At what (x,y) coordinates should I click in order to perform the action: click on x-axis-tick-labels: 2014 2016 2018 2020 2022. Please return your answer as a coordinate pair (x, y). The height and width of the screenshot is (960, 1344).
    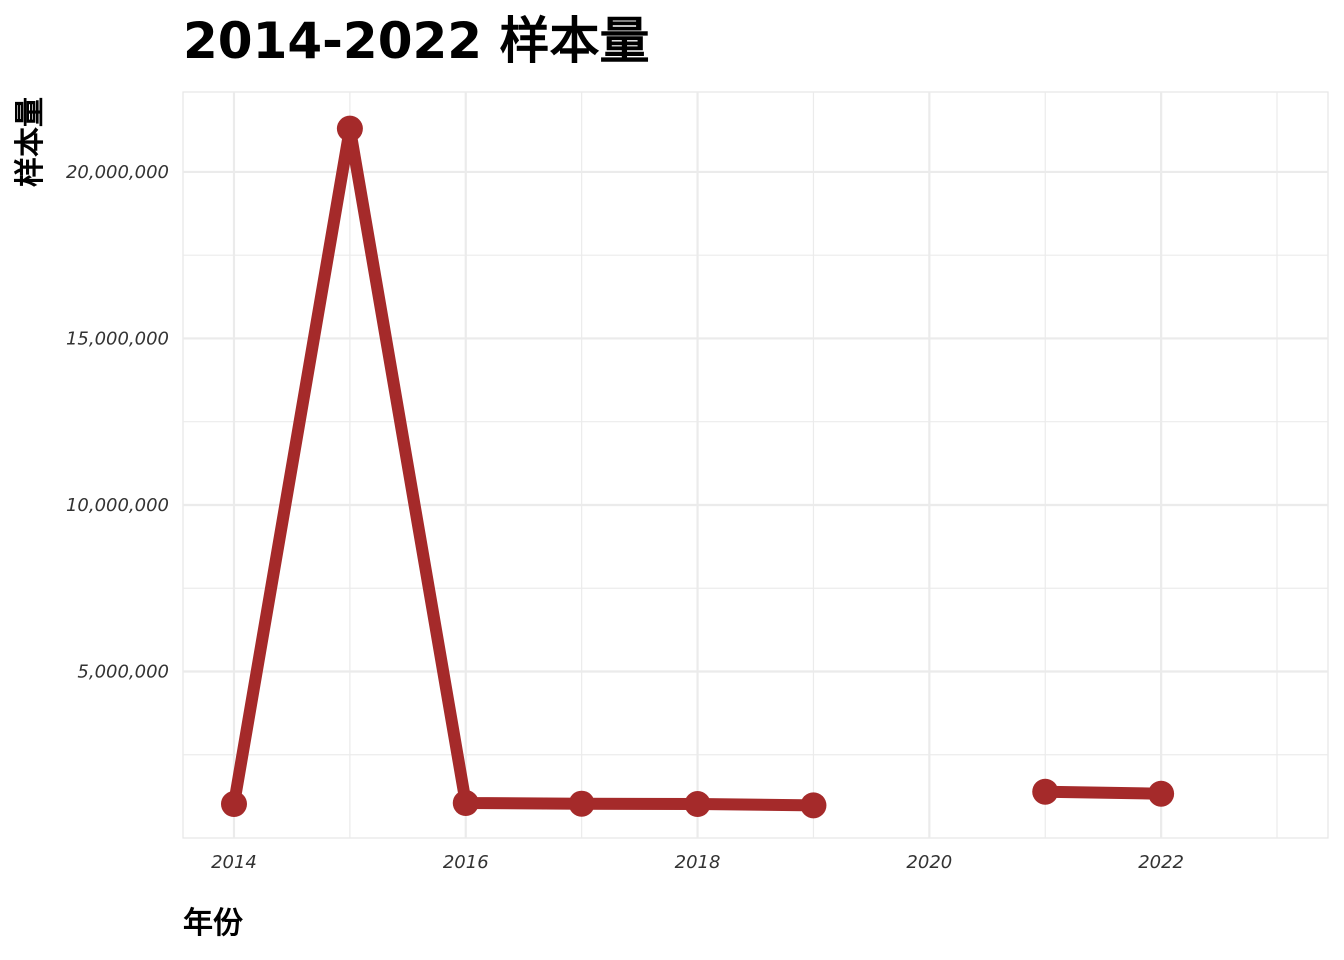
    Looking at the image, I should click on (697, 862).